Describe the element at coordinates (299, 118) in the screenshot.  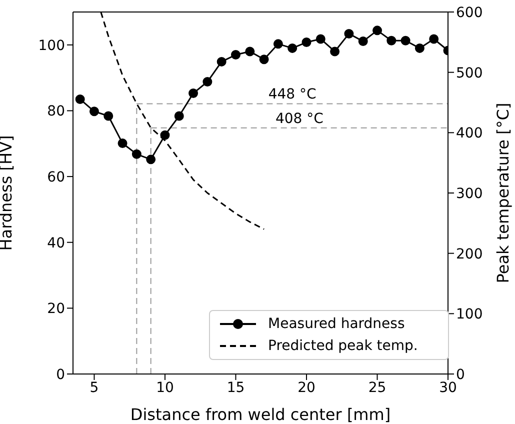
I see `ref-line-label: 408 °C` at that location.